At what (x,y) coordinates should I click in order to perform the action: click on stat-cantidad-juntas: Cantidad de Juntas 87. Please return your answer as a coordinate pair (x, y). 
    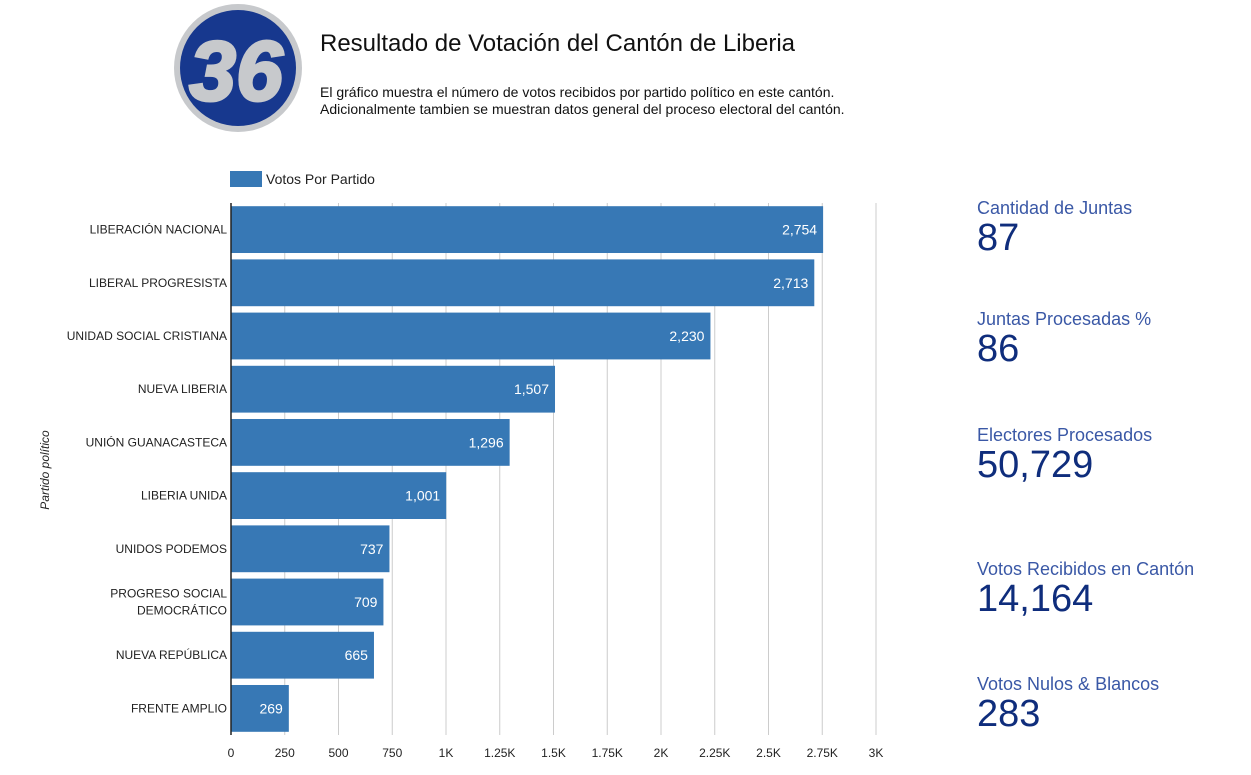
    Looking at the image, I should click on (1054, 228).